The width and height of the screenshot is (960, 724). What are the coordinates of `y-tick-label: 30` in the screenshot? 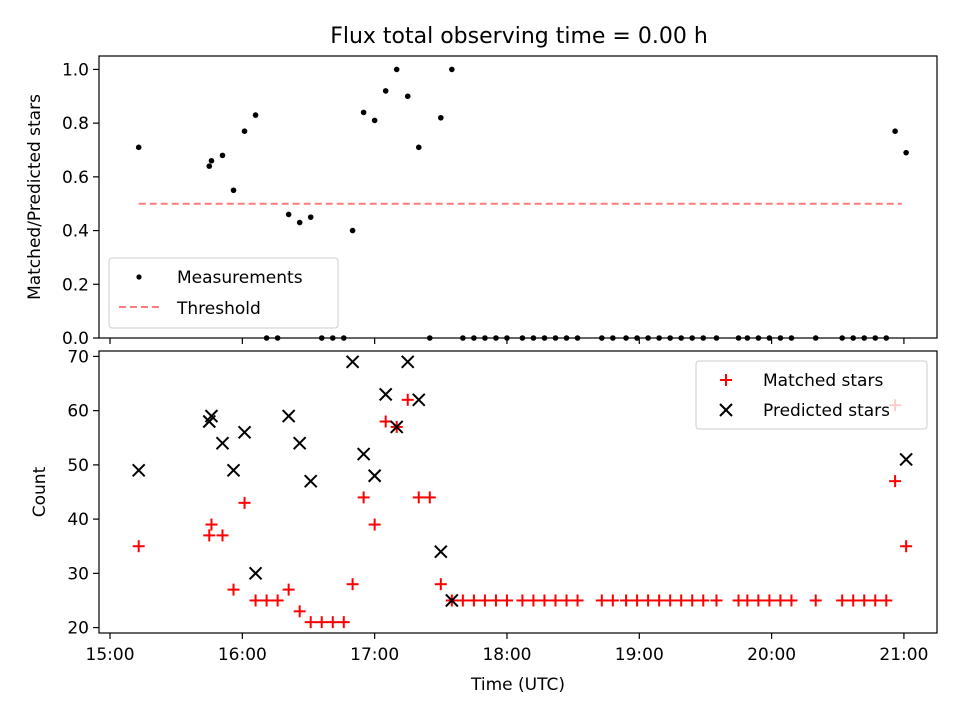 It's located at (78, 574).